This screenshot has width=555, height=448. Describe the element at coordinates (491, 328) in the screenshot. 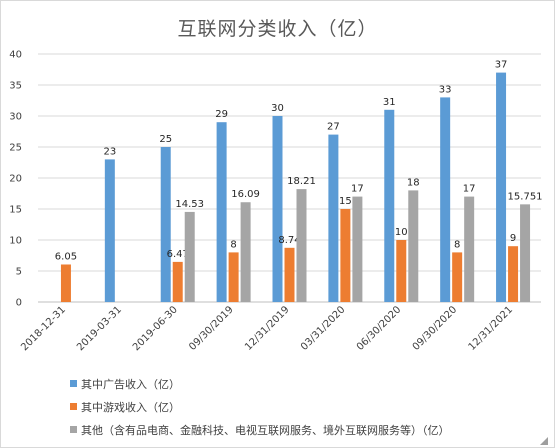

I see `x-tick-label: 12/31/2021` at that location.